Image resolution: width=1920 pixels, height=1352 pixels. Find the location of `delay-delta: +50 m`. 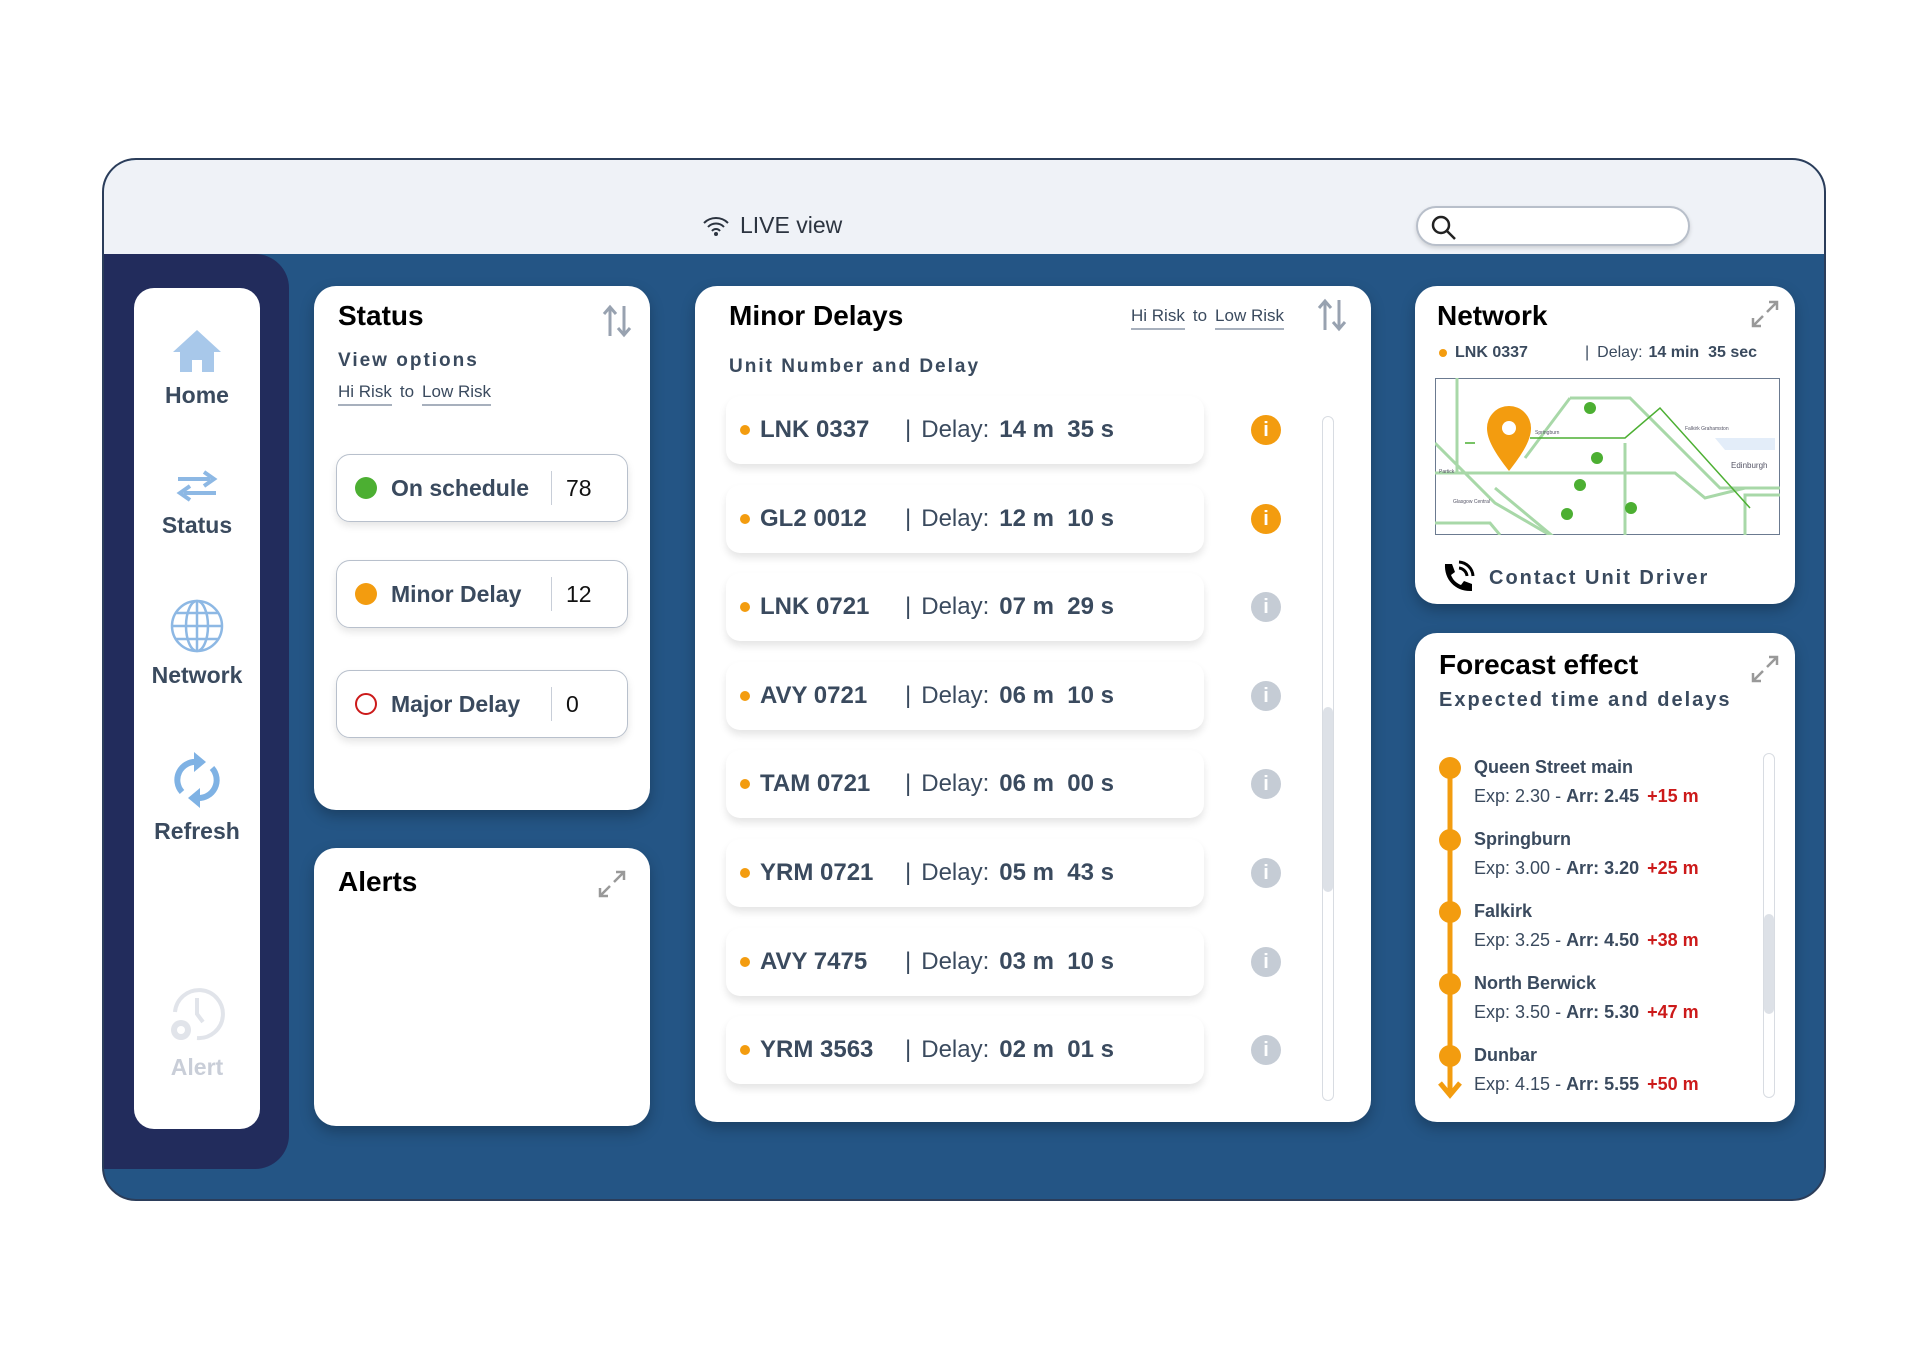

delay-delta: +50 m is located at coordinates (1673, 1084).